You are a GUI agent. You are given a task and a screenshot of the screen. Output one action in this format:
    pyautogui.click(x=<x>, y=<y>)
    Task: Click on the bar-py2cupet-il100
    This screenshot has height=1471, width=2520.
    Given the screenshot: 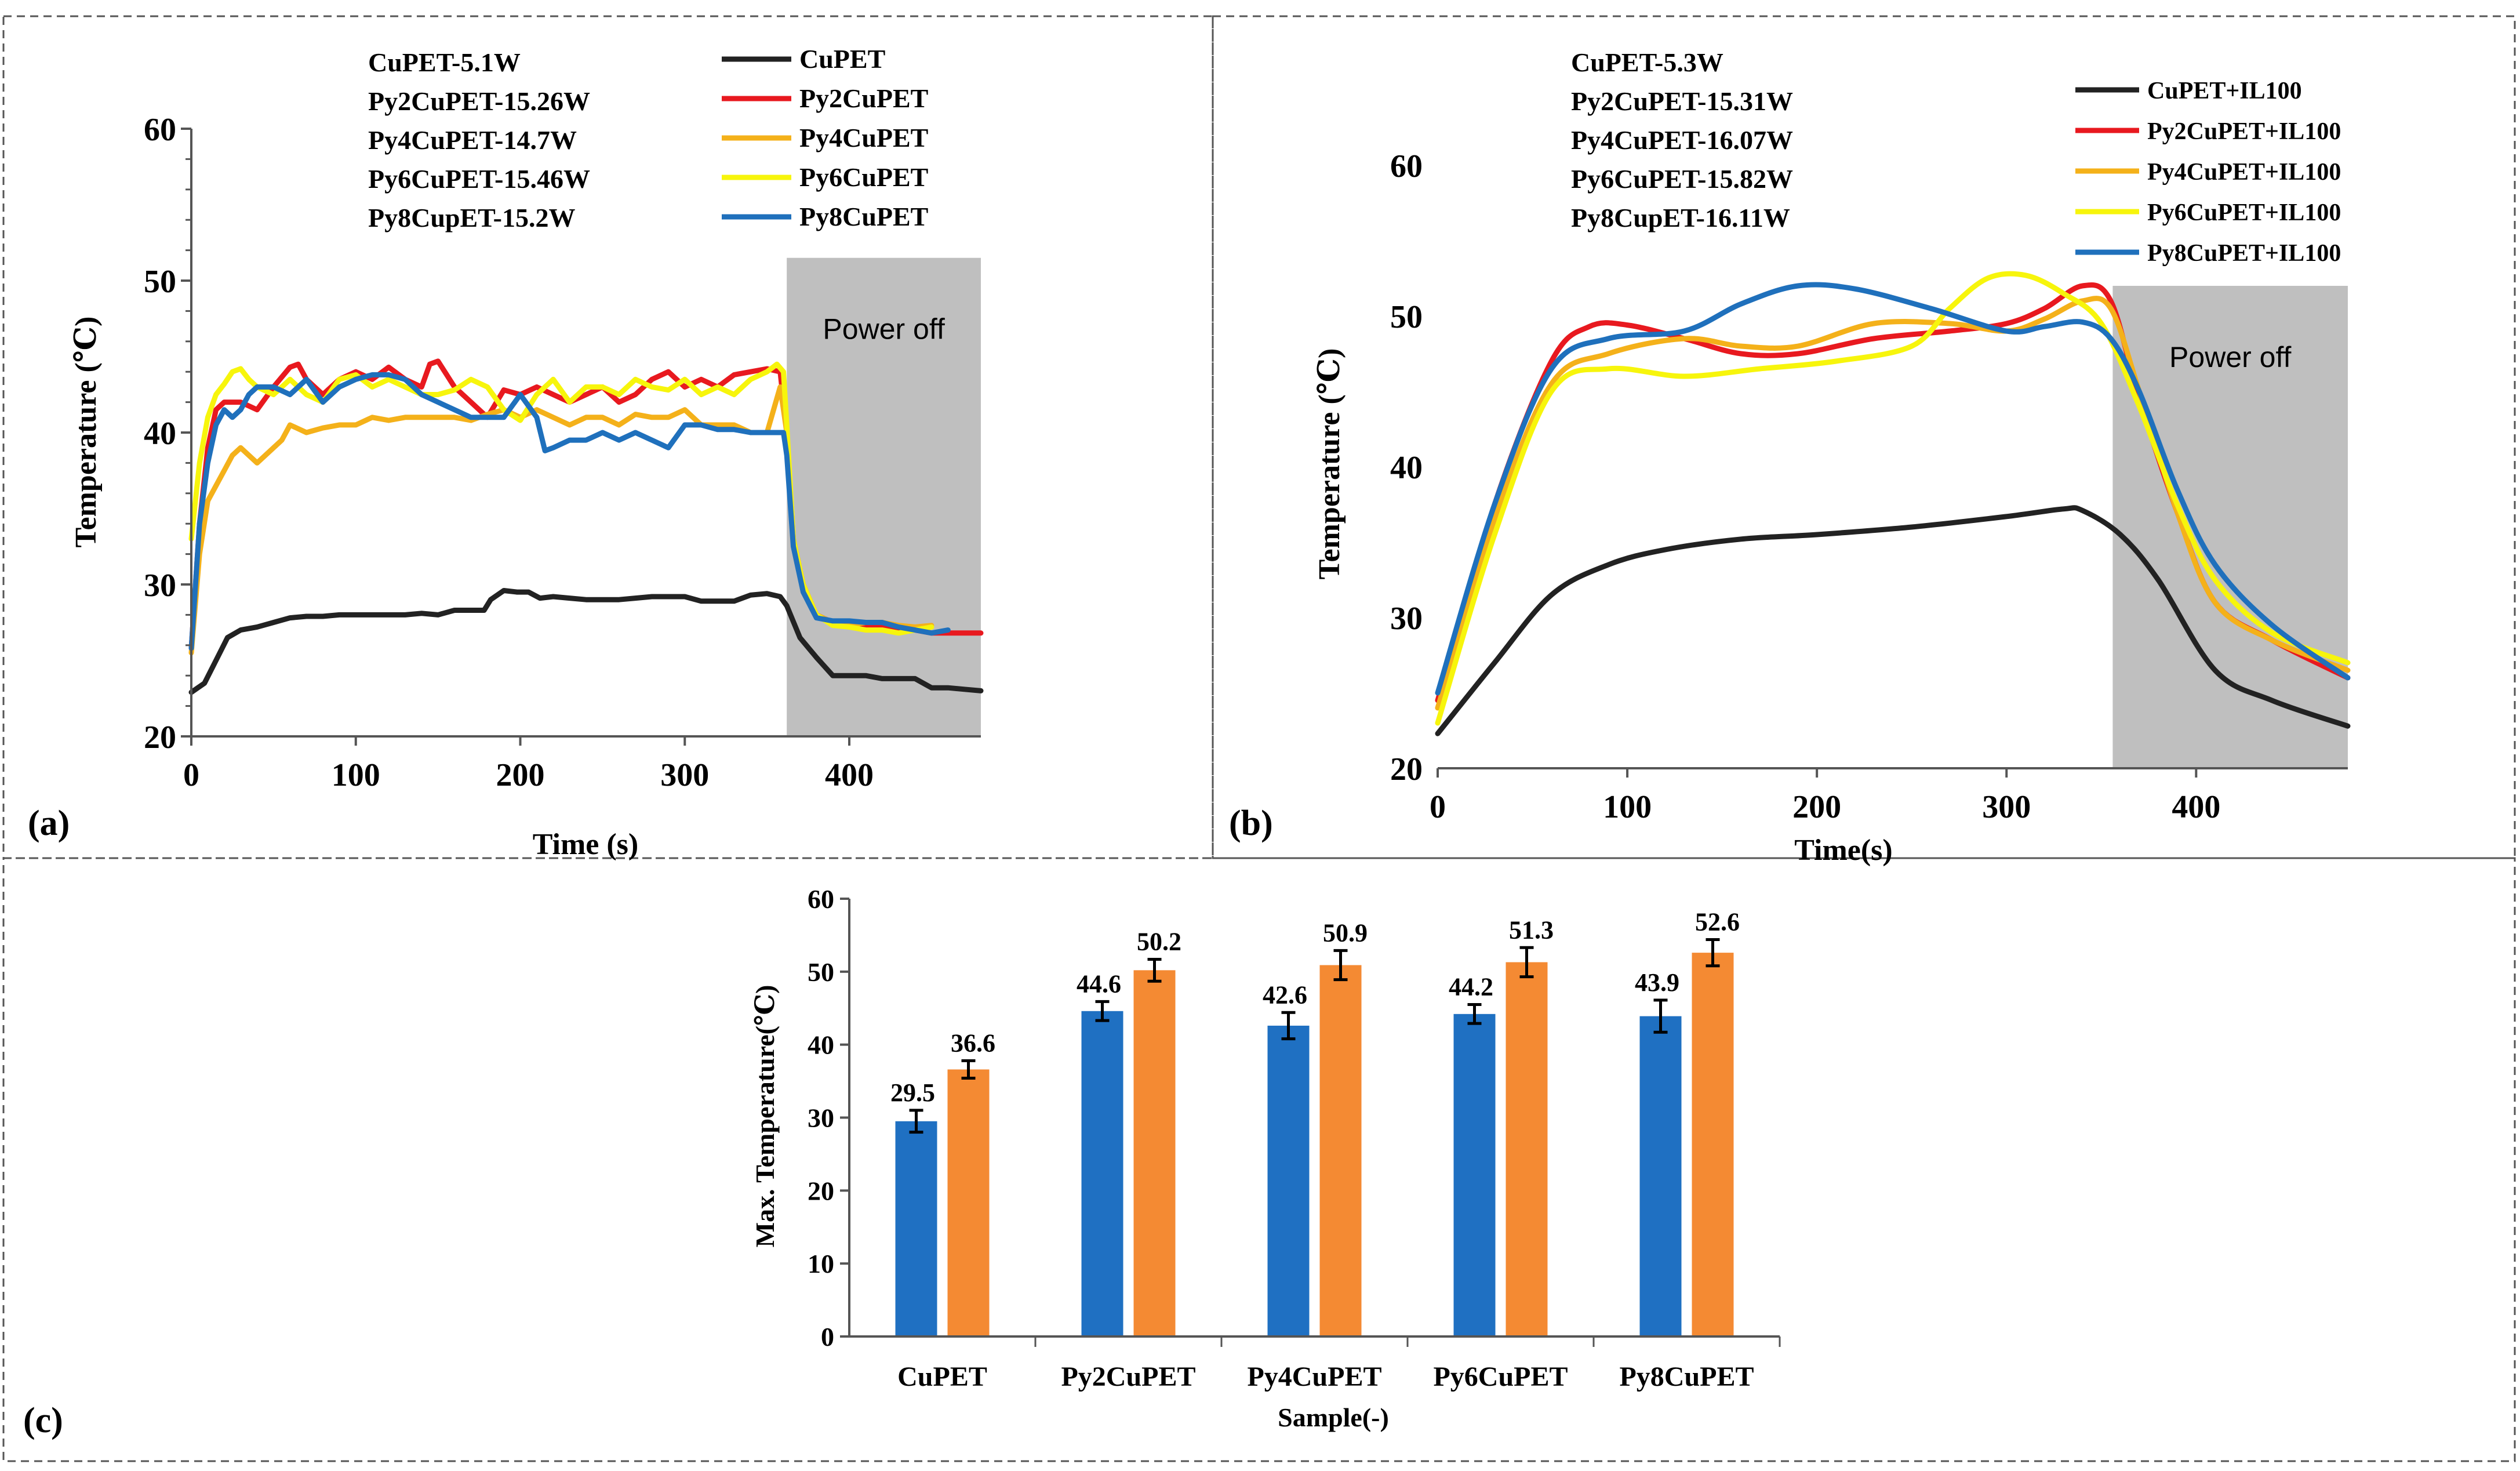 What is the action you would take?
    pyautogui.click(x=1154, y=1153)
    